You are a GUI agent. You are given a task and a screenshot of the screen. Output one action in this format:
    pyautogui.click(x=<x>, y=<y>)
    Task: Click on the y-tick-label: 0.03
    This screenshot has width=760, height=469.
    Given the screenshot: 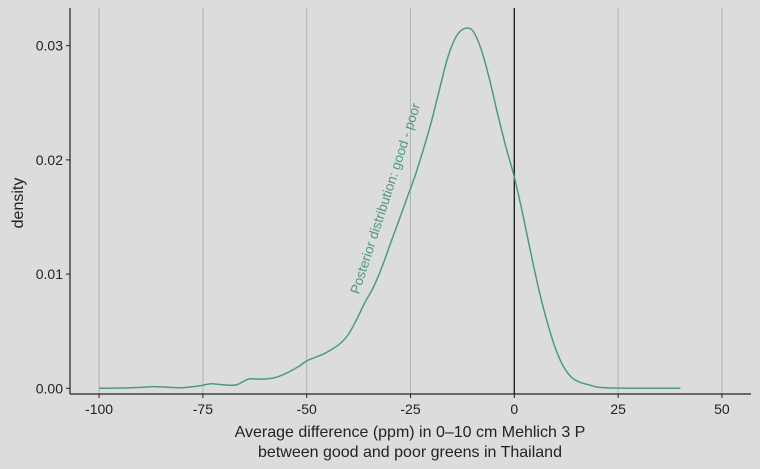 What is the action you would take?
    pyautogui.click(x=49, y=46)
    